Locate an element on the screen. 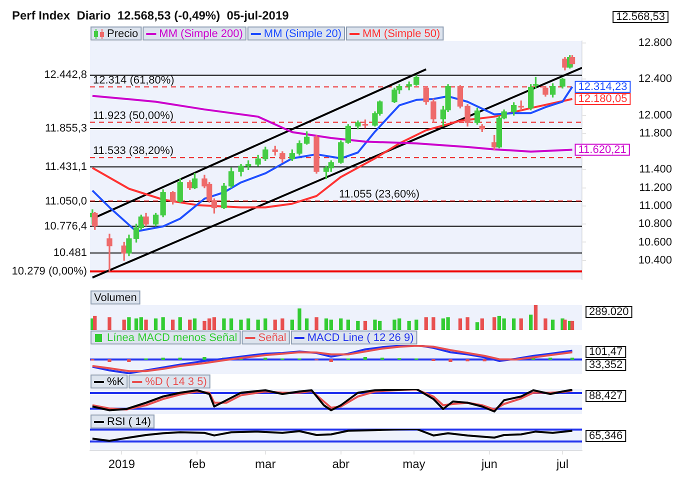 The height and width of the screenshot is (480, 680). y-tick-label: 11.800 is located at coordinates (655, 133).